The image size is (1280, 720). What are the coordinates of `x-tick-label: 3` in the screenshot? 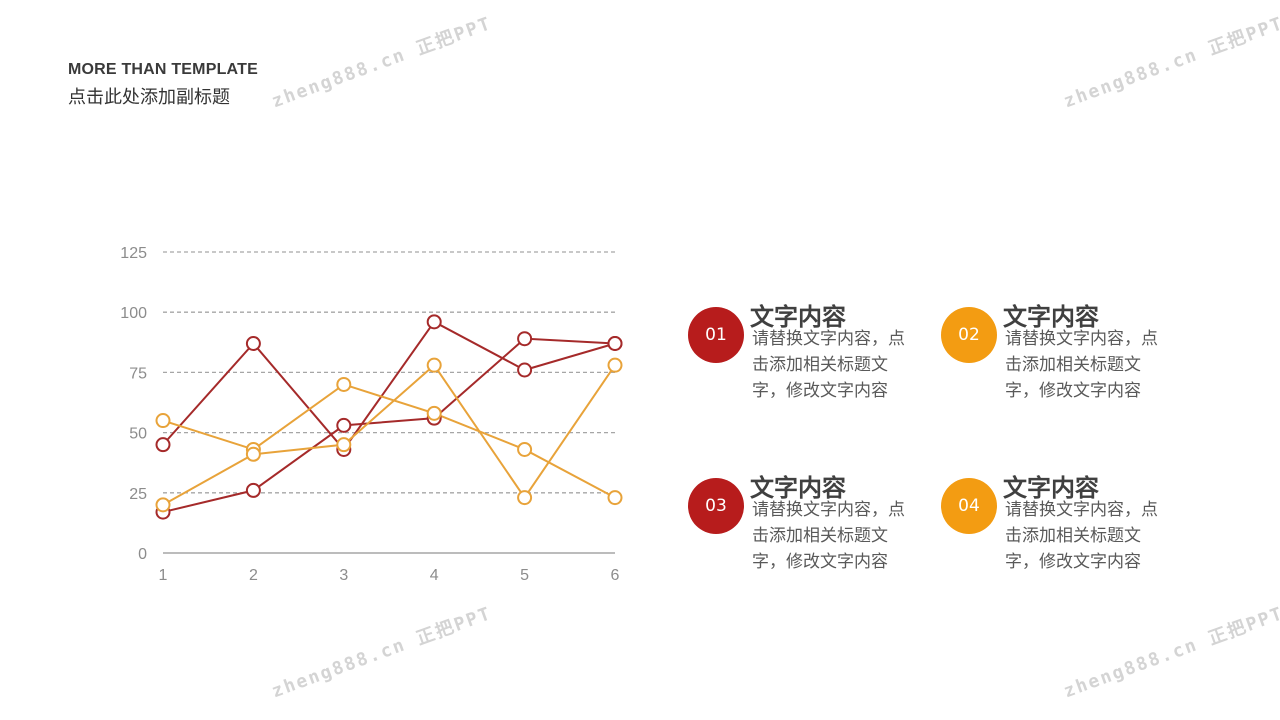 It's located at (343, 575).